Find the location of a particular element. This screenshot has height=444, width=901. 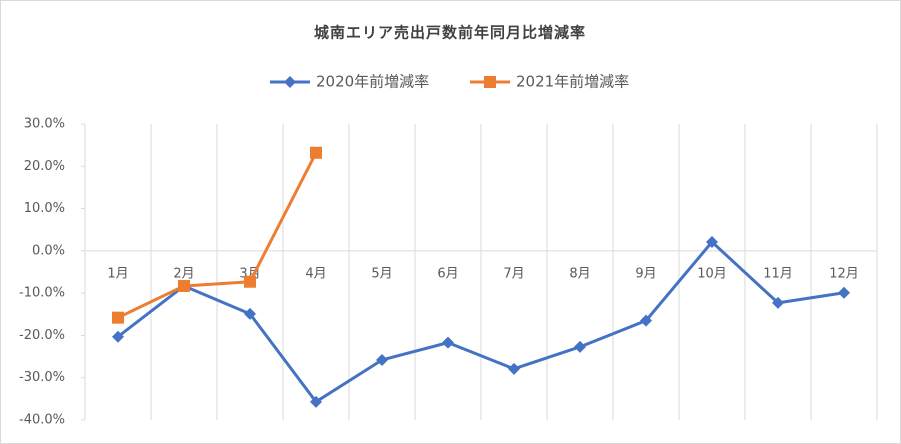

x-tick-label: 8月 is located at coordinates (579, 273).